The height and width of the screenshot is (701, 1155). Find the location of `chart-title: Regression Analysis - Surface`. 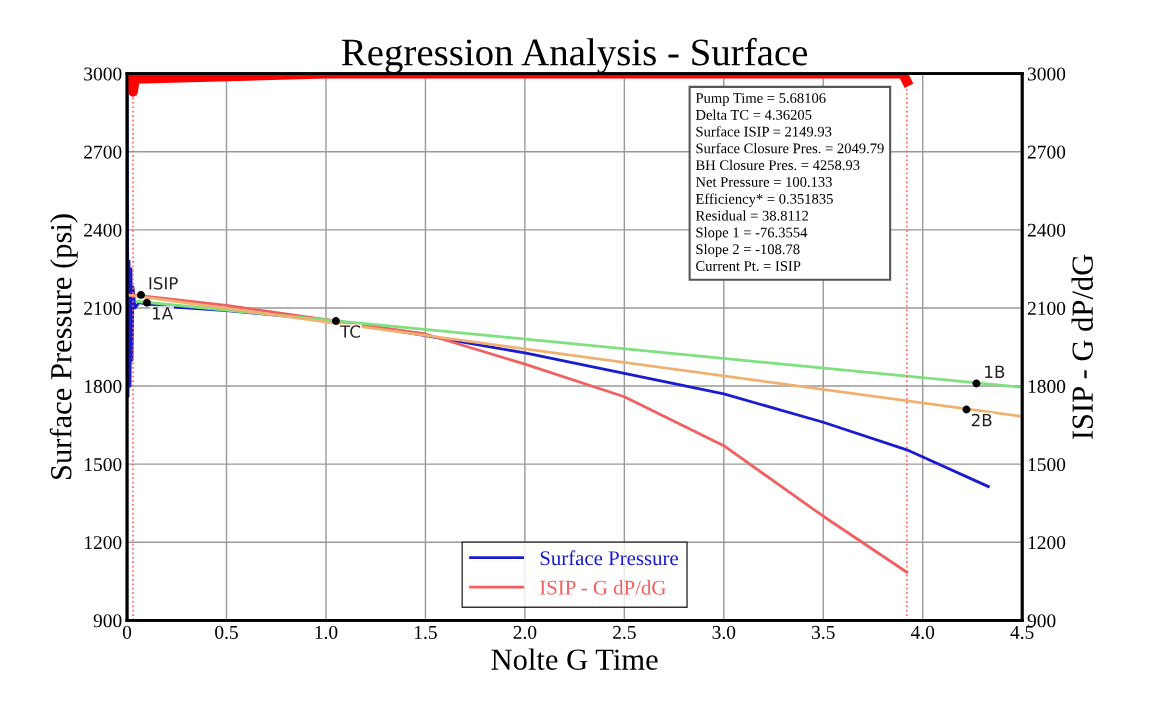

chart-title: Regression Analysis - Surface is located at coordinates (574, 55).